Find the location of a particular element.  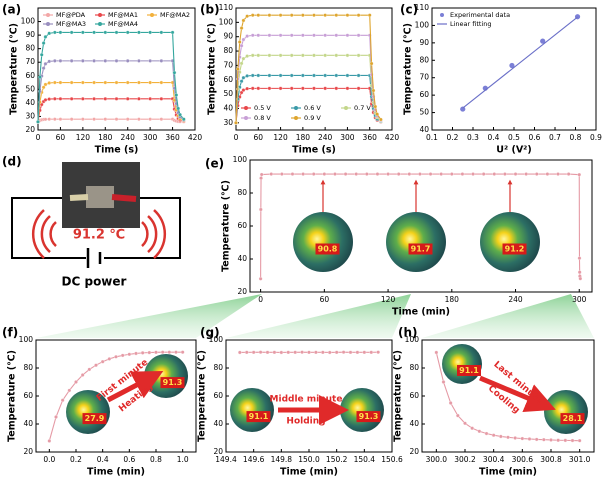

x-tick-label: 120 is located at coordinates (280, 137).